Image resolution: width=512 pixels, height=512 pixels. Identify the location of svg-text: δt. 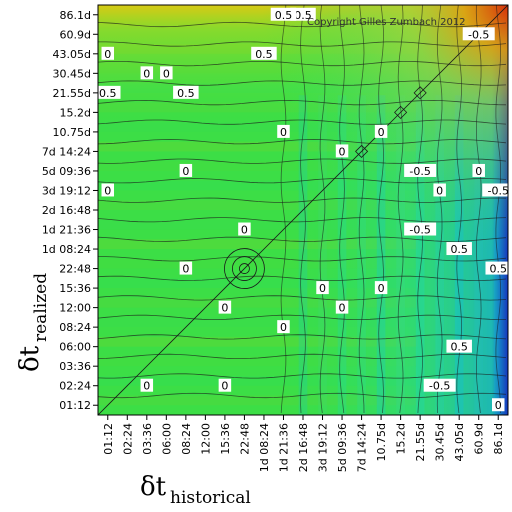
(153, 487).